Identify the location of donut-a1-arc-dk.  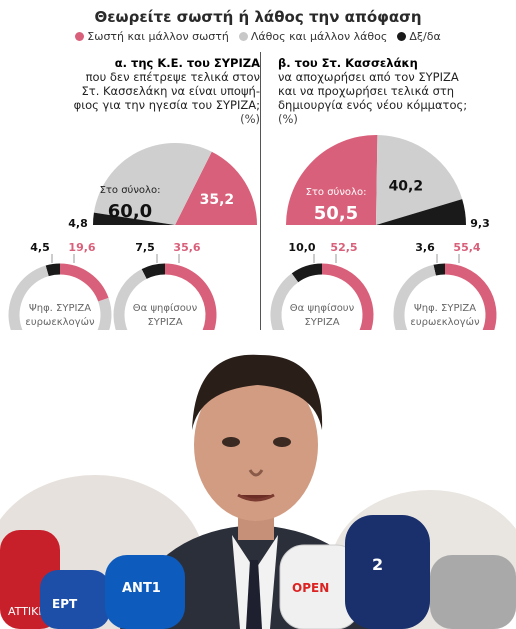
(53, 270).